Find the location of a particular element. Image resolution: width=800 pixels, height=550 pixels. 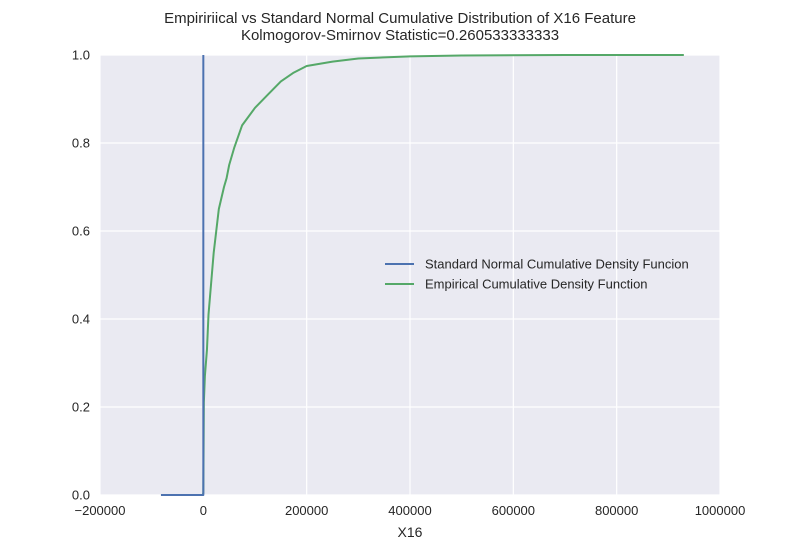

x-tick-label: 600000 is located at coordinates (513, 510).